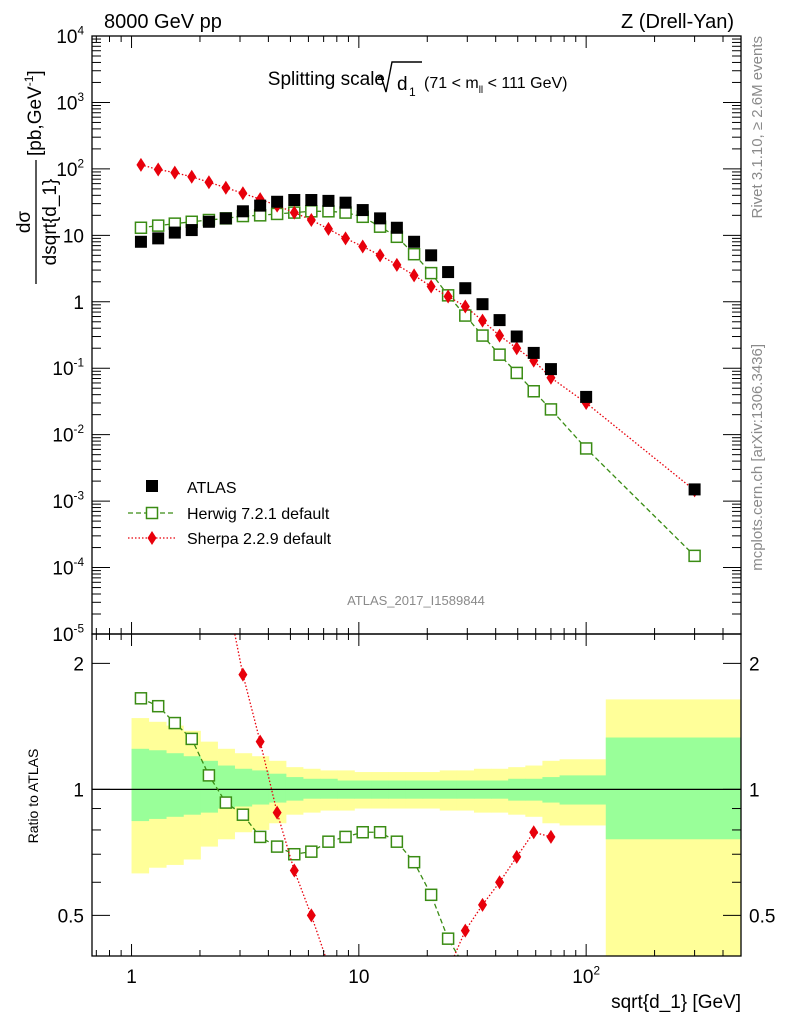 The width and height of the screenshot is (786, 1024). Describe the element at coordinates (68, 502) in the screenshot. I see `y-tick-label: 10⁻³` at that location.